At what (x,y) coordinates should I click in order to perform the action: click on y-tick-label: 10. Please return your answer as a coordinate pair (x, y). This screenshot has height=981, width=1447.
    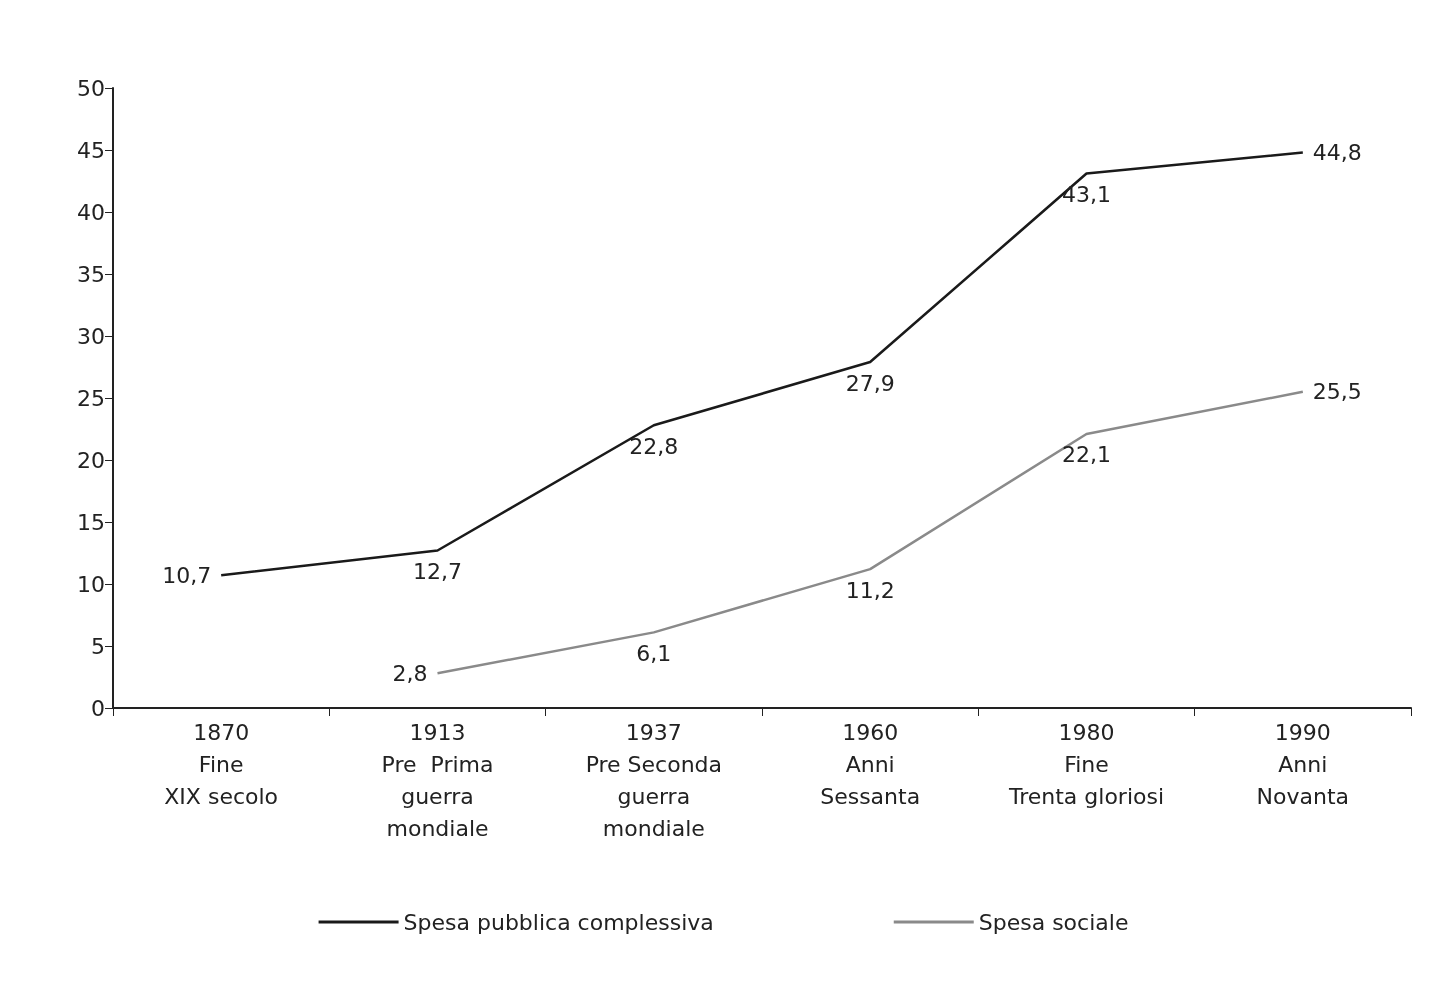
    Looking at the image, I should click on (91, 584).